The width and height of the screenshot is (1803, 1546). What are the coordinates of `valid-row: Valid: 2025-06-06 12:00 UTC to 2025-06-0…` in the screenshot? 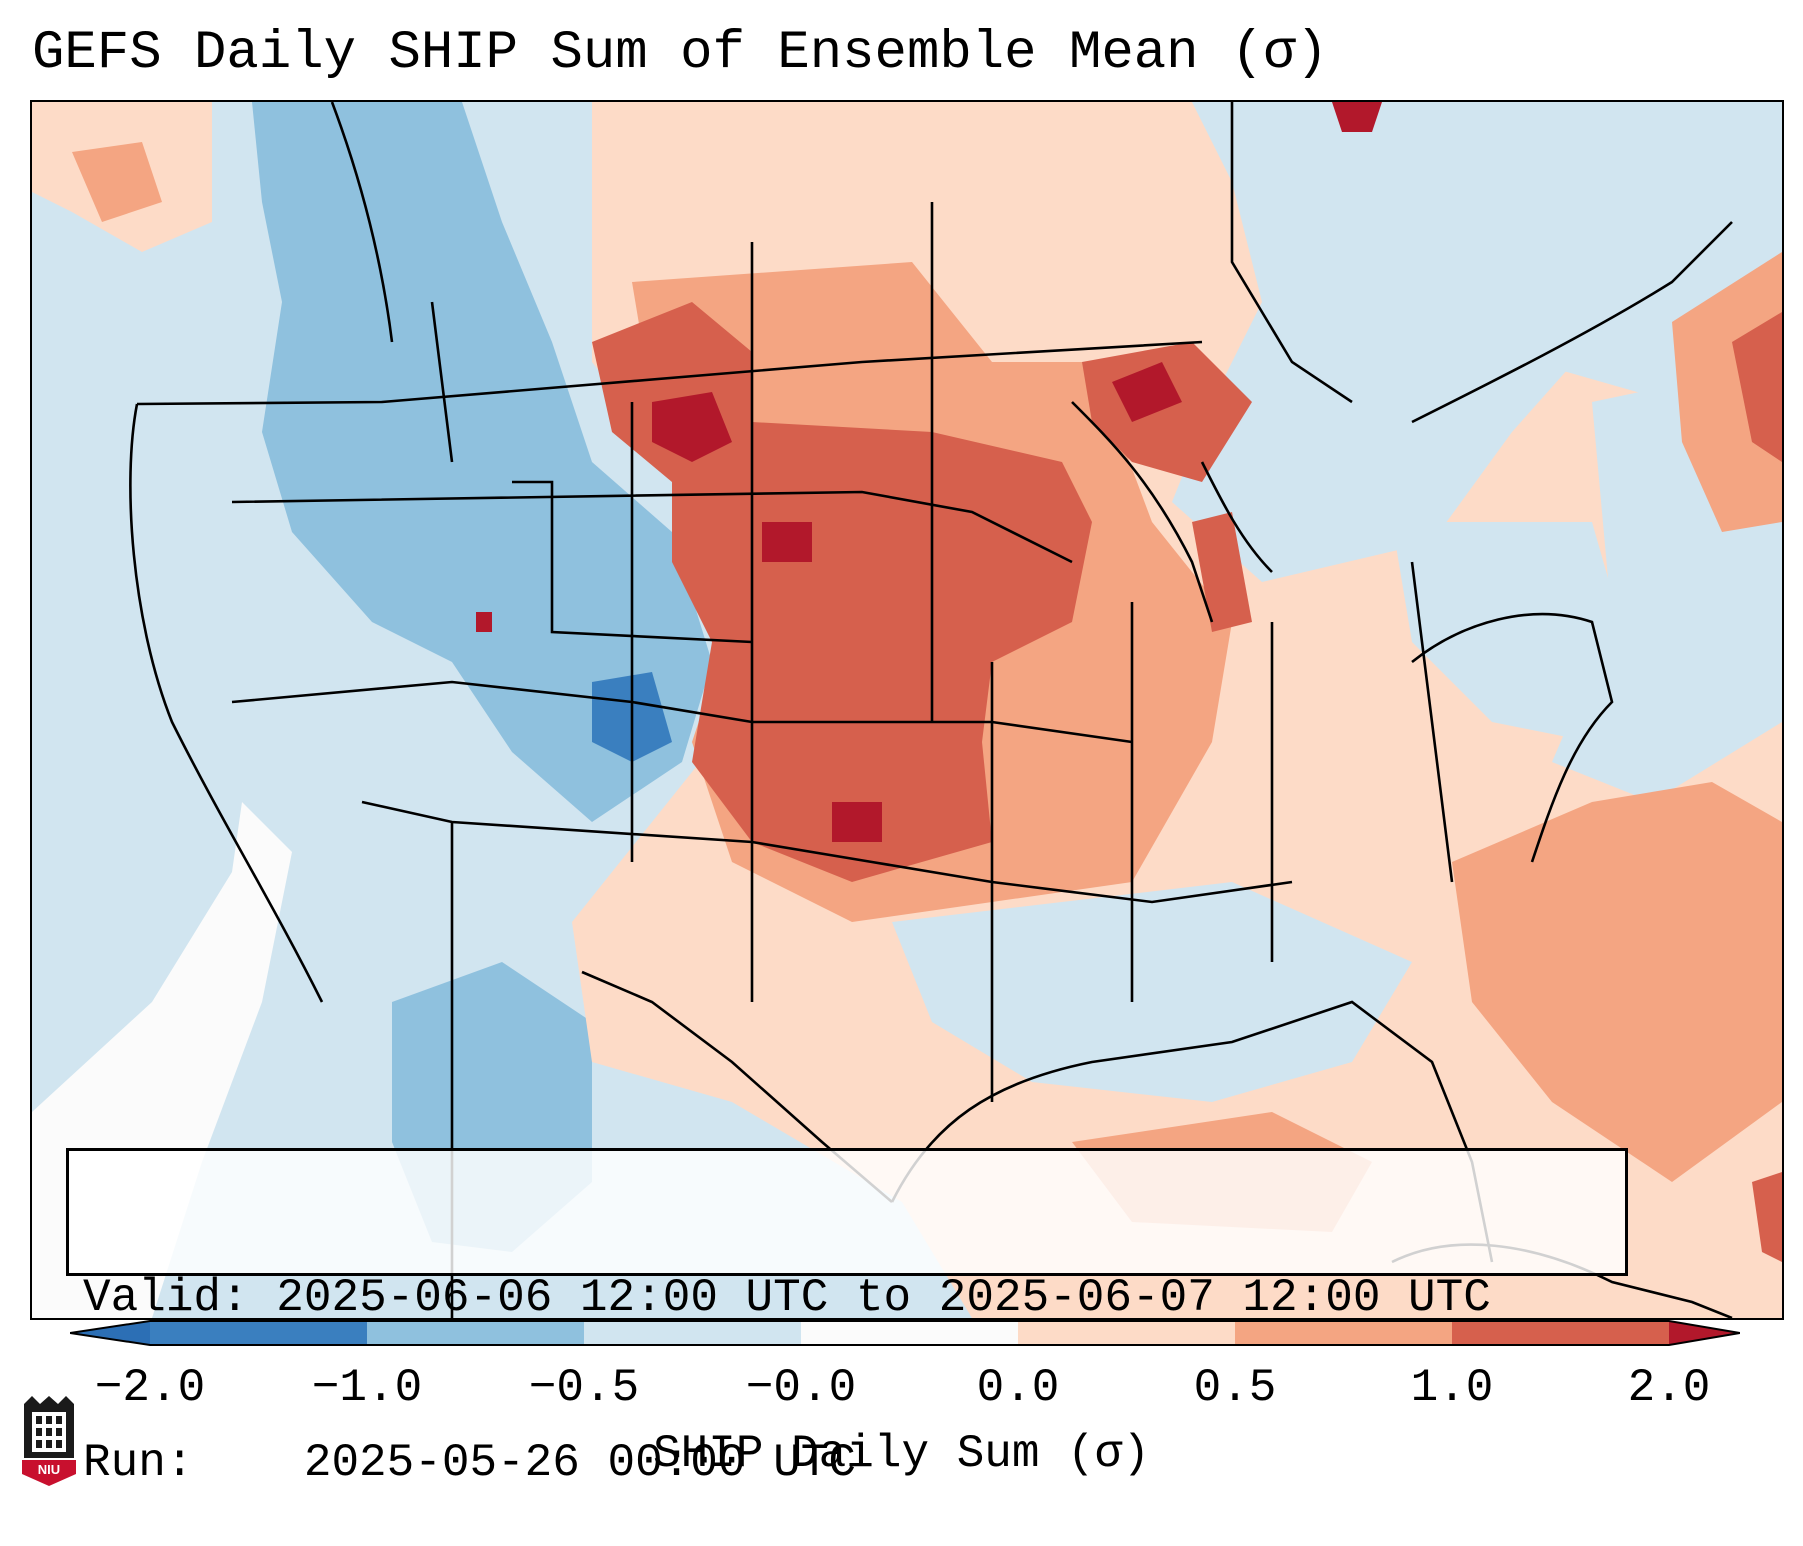 It's located at (847, 1298).